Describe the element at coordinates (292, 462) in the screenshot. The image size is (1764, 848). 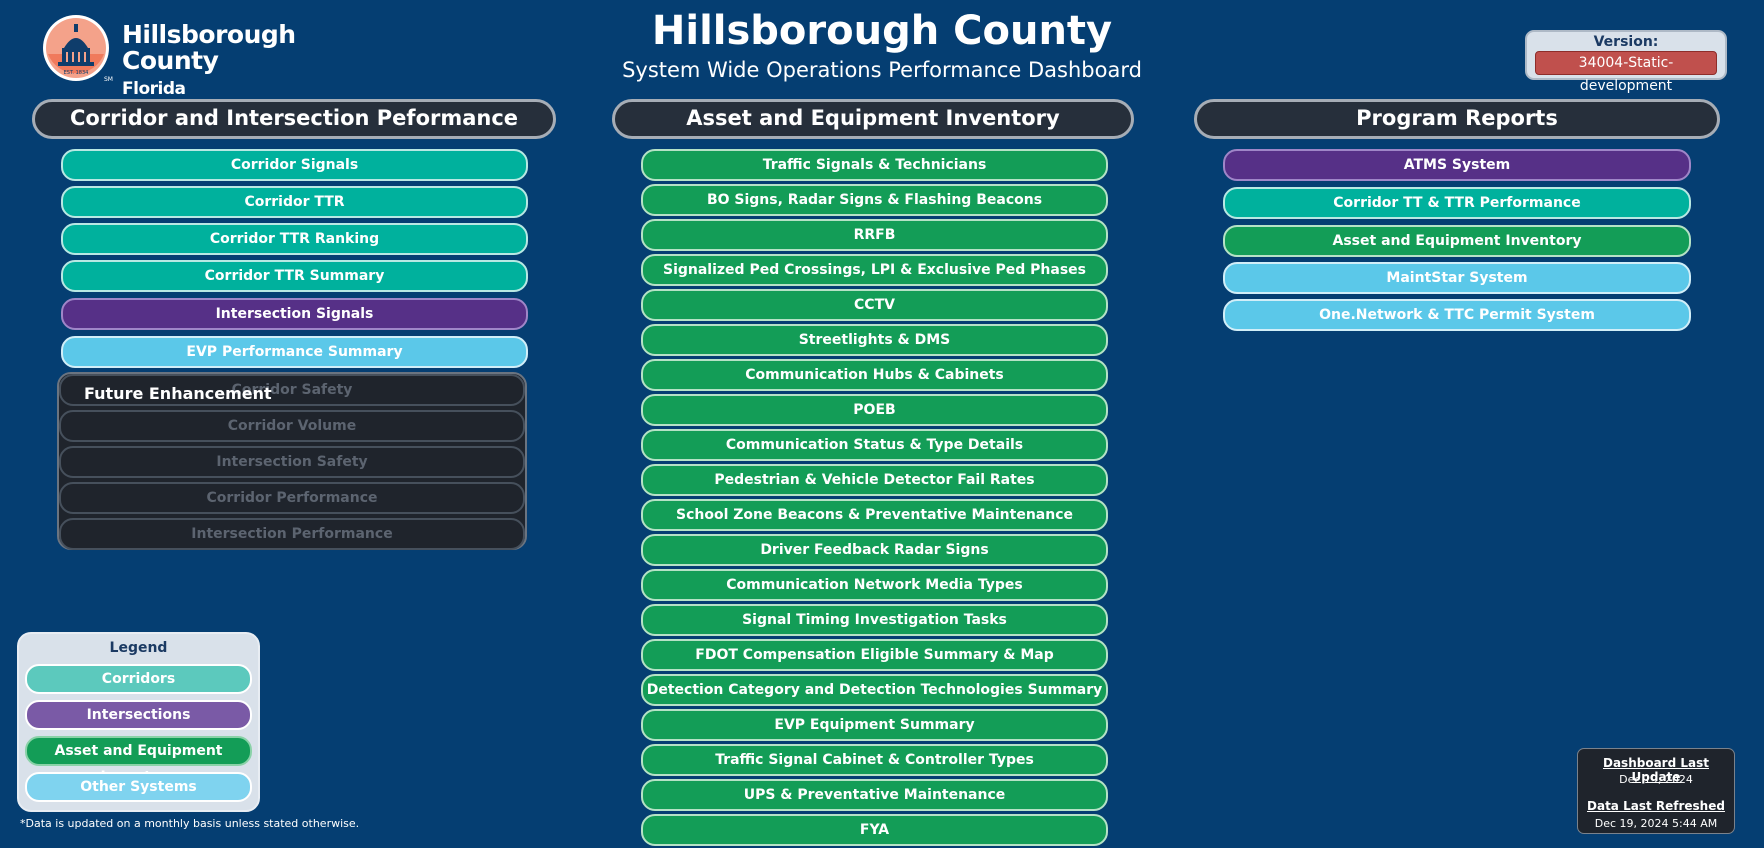
I see `future-item-intersection-safety: Intersection Safety` at that location.